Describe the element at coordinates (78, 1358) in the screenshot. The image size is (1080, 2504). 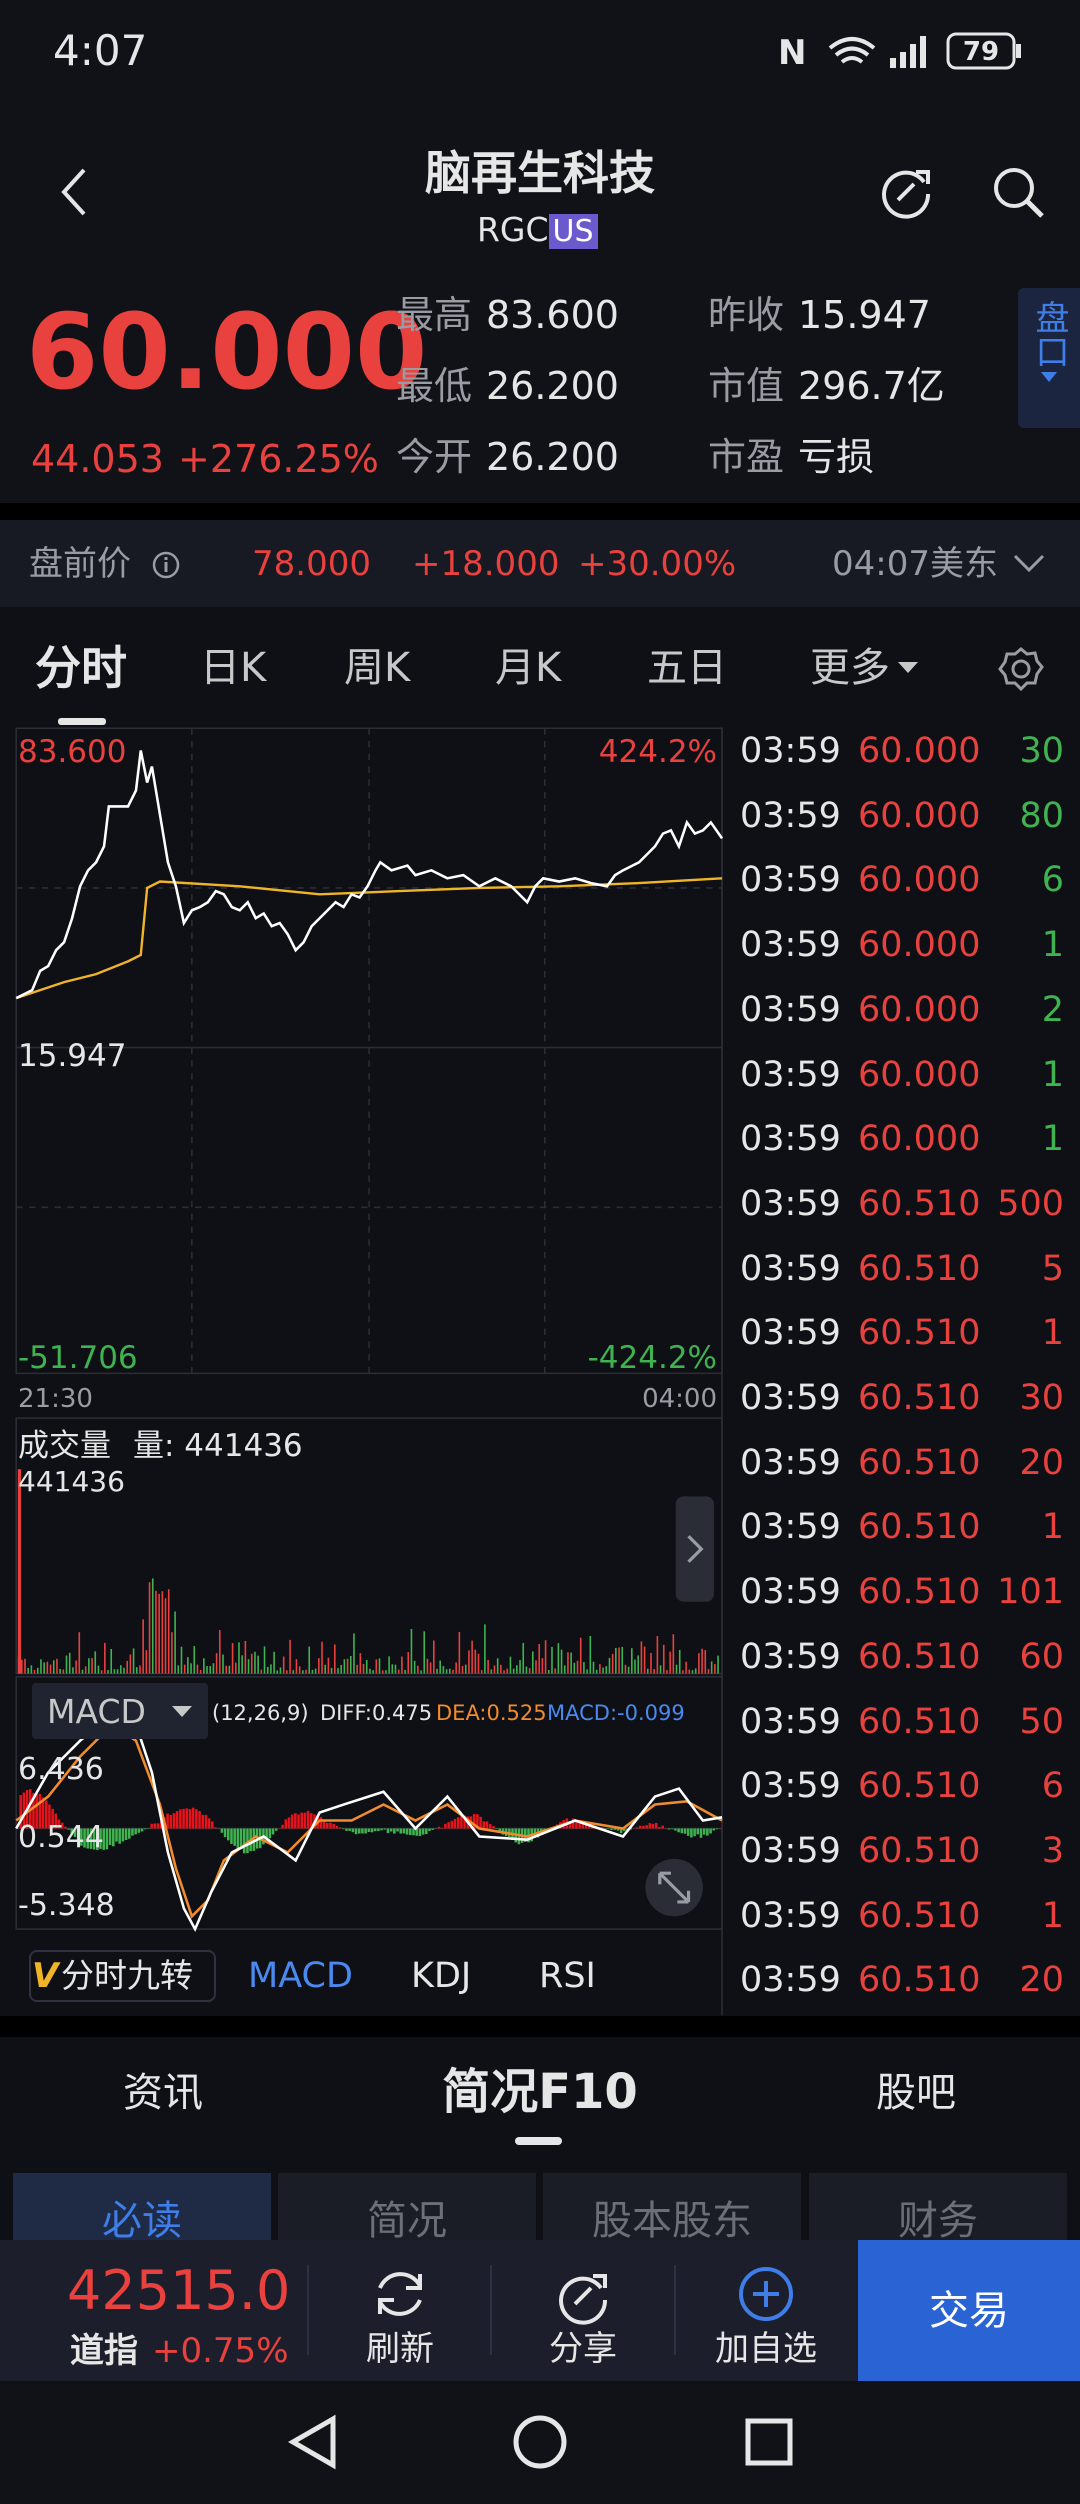
I see `chart-low: -51.706` at that location.